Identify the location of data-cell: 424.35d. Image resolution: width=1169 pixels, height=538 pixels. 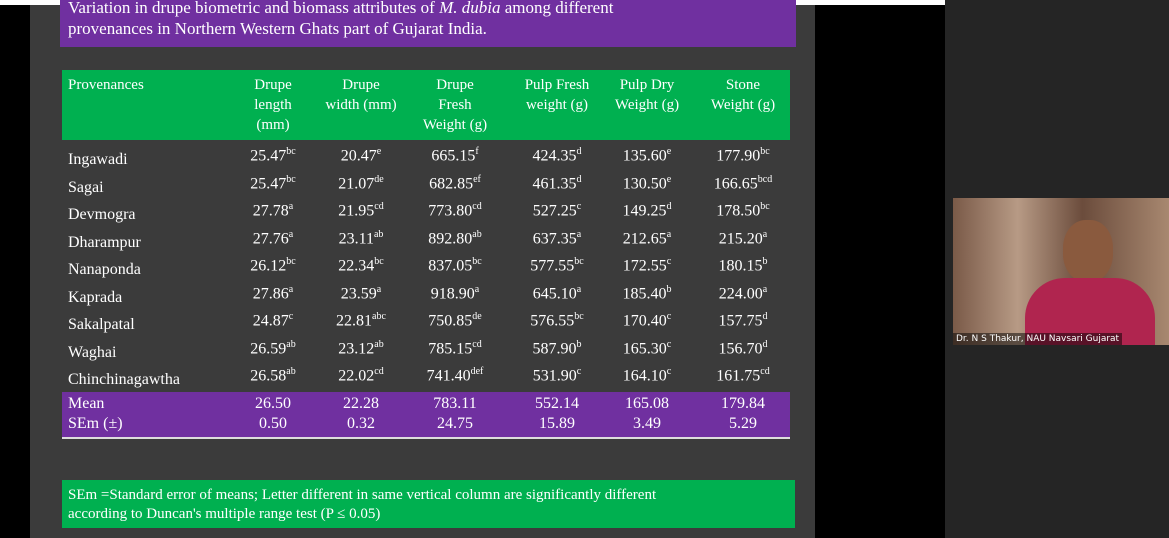
(557, 155).